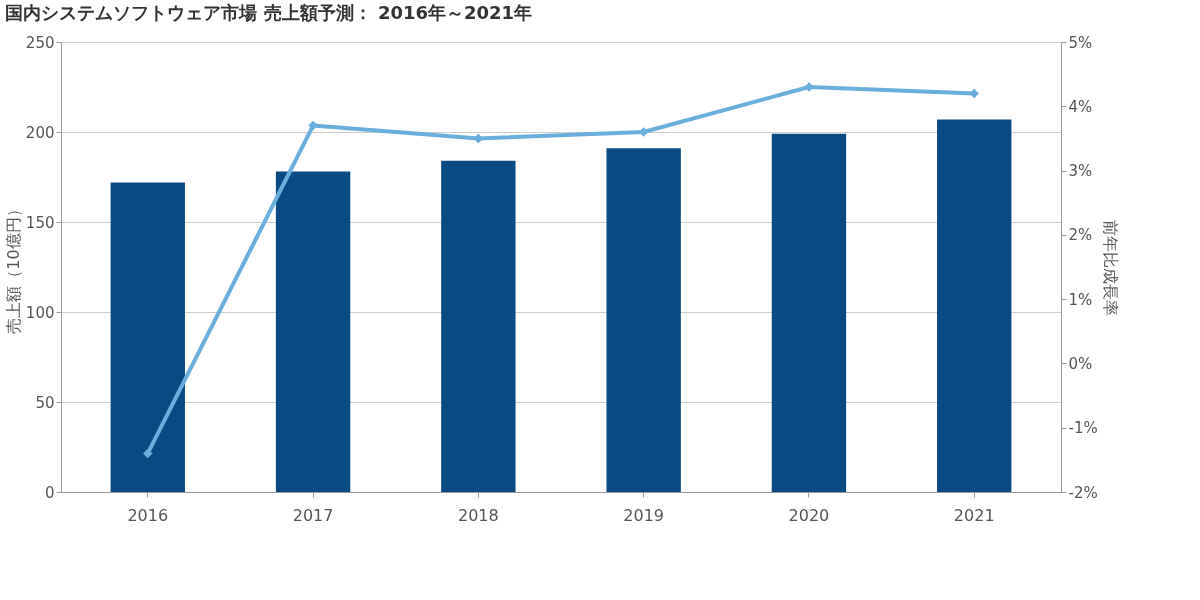 Image resolution: width=1200 pixels, height=600 pixels. Describe the element at coordinates (45, 402) in the screenshot. I see `y-tick-label: 50` at that location.